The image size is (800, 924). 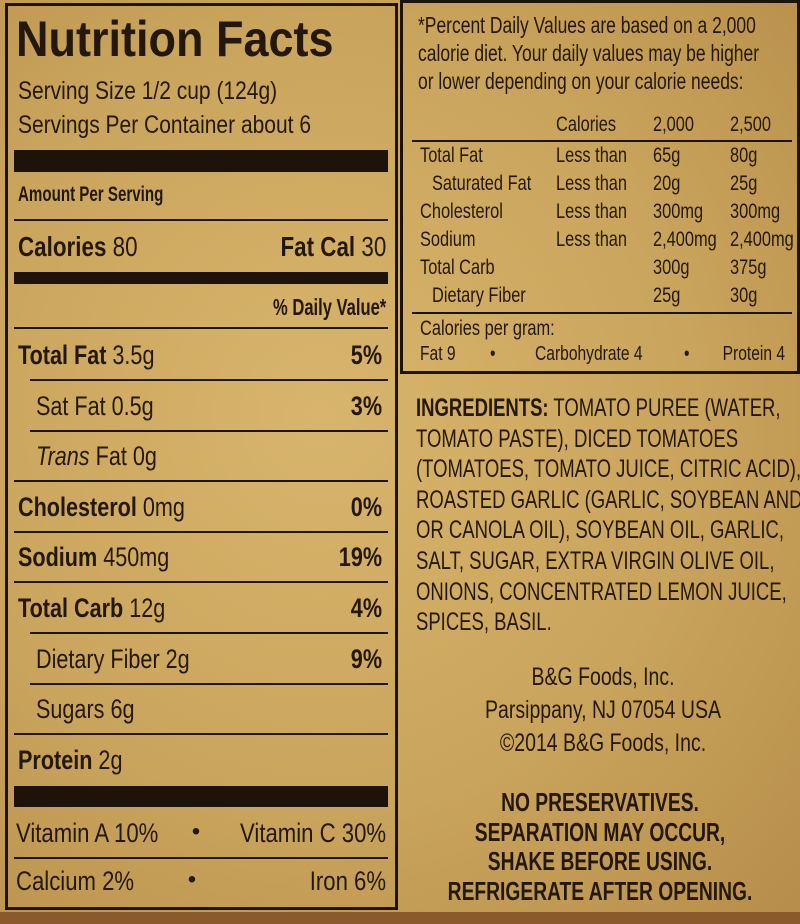 I want to click on ingredients-line: ROASTED GARLIC (GARLIC, SOYBEAN AND, so click(x=608, y=499).